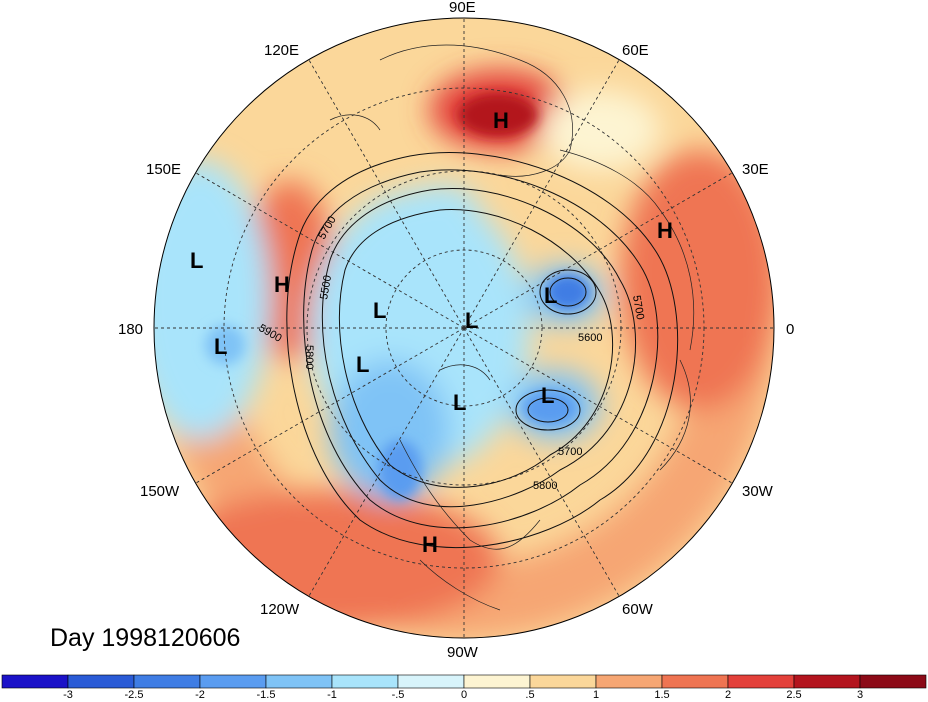 The height and width of the screenshot is (702, 928). What do you see at coordinates (281, 50) in the screenshot?
I see `lon-label-120e: 120E` at bounding box center [281, 50].